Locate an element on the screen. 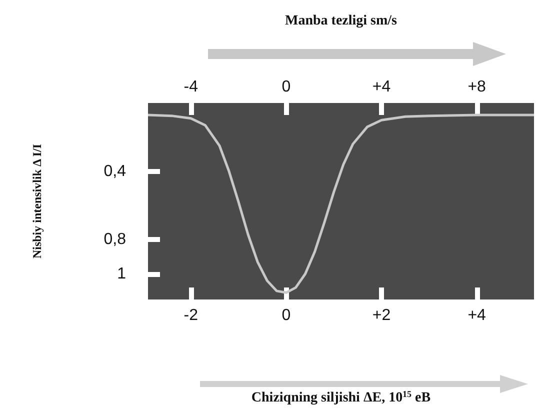 The image size is (542, 418). x2-tick-label: -4 is located at coordinates (191, 87).